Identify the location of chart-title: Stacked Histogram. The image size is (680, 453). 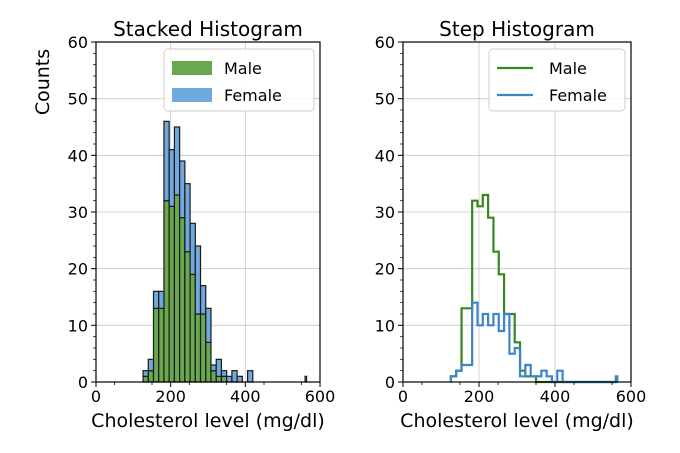
(208, 29).